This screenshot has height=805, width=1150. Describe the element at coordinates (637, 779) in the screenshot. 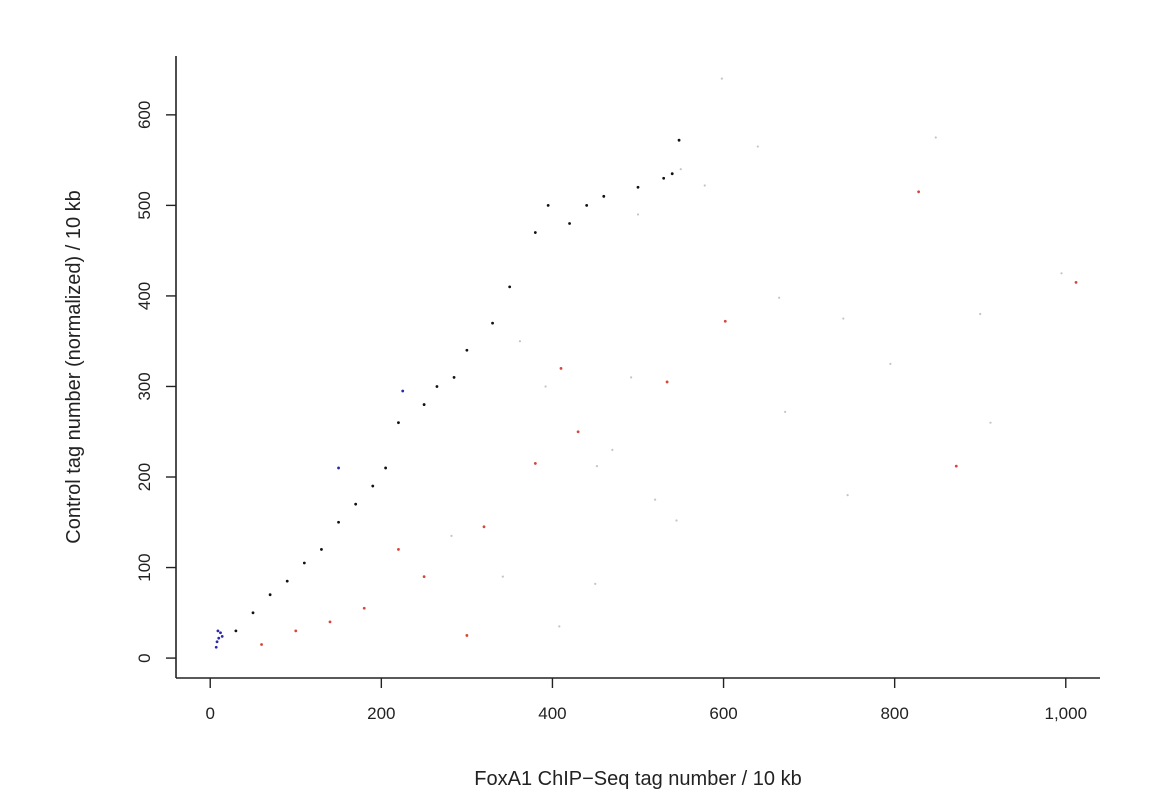

I see `x-axis-title: FoxA1 ChIP−Seq tag number / 10 kb` at that location.